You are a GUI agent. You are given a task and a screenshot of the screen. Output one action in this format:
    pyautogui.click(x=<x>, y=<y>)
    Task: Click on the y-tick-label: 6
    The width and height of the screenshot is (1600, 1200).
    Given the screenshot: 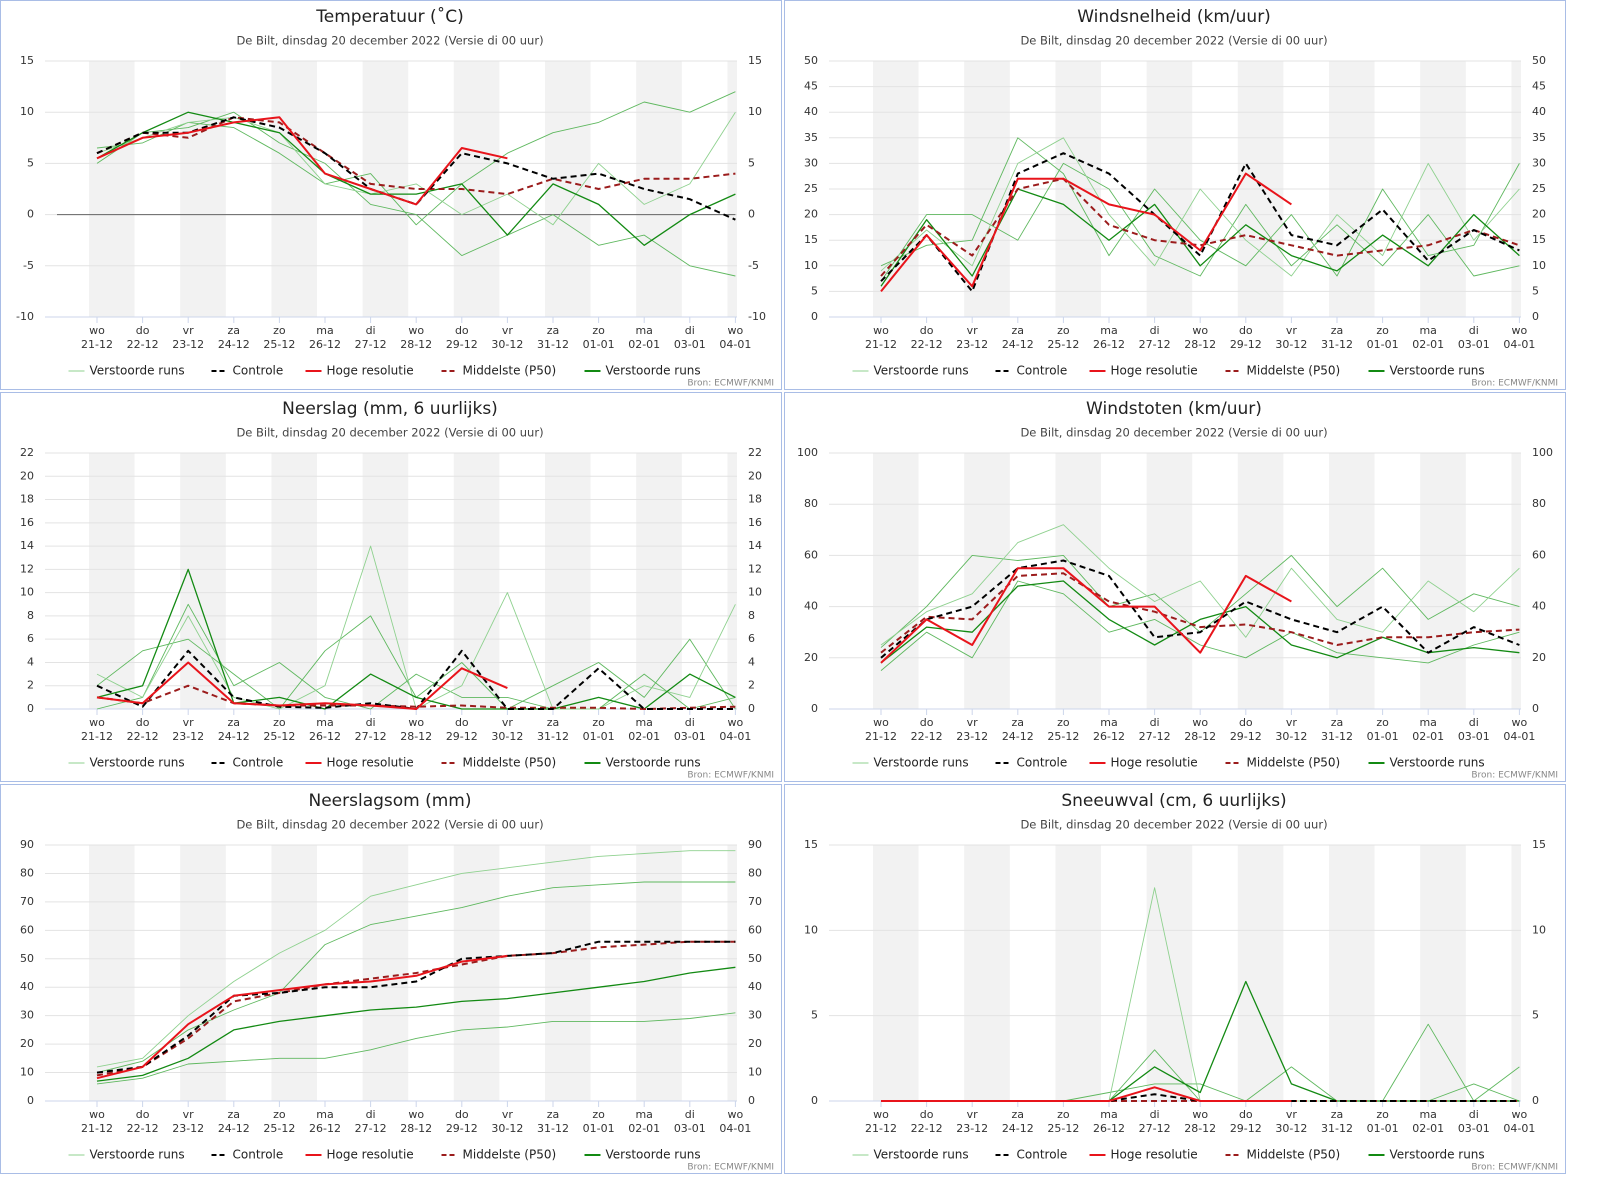 What is the action you would take?
    pyautogui.click(x=30, y=638)
    